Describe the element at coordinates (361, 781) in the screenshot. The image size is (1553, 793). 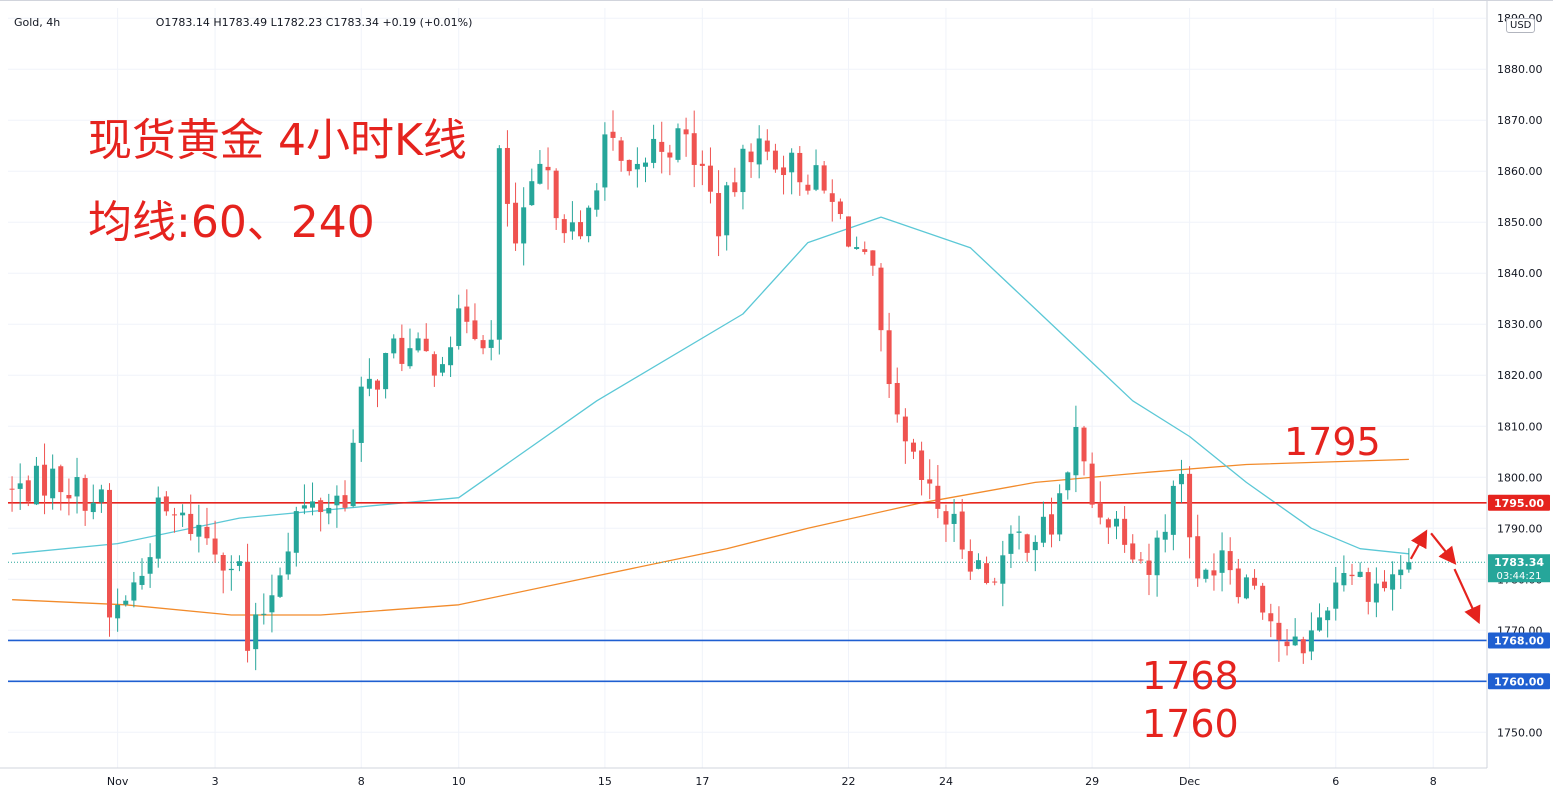
I see `date-tick-label: 8` at that location.